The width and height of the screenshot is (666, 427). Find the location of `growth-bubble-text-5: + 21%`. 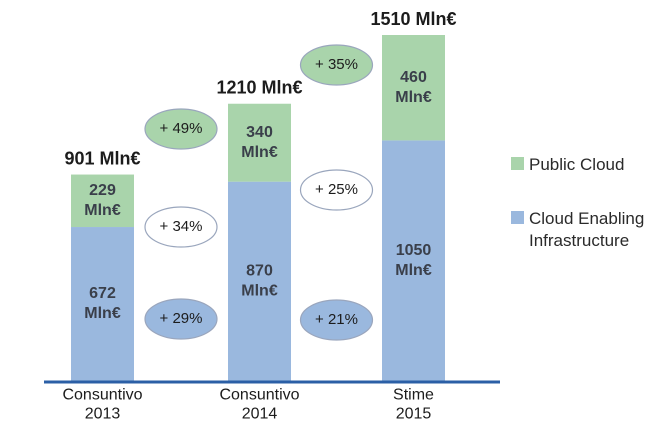

growth-bubble-text-5: + 21% is located at coordinates (336, 319).